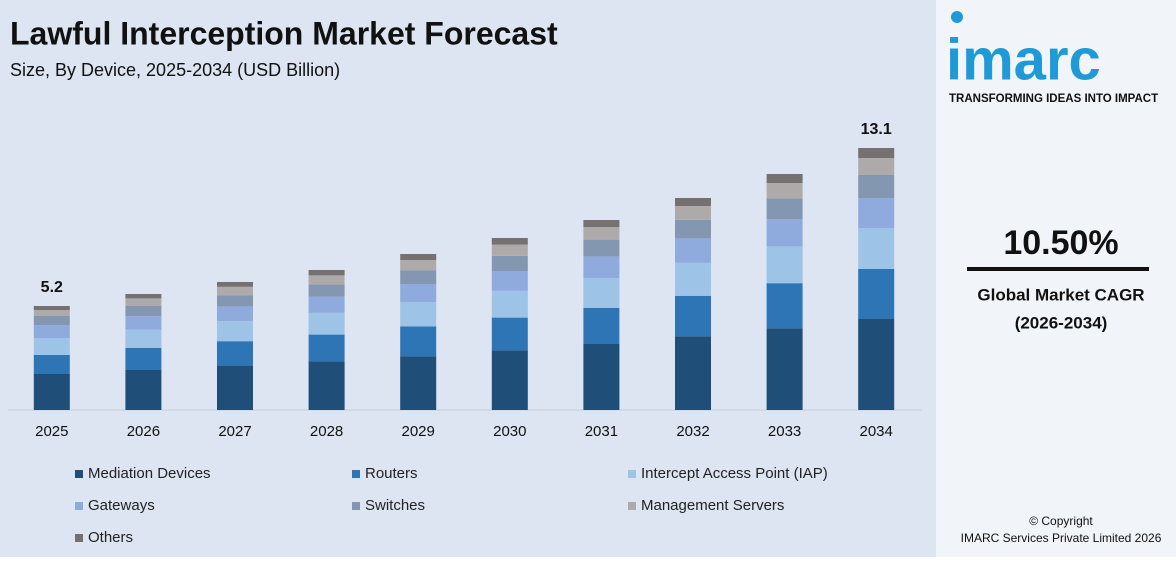 Image resolution: width=1176 pixels, height=562 pixels. Describe the element at coordinates (692, 431) in the screenshot. I see `x-tick-label: 2032` at that location.